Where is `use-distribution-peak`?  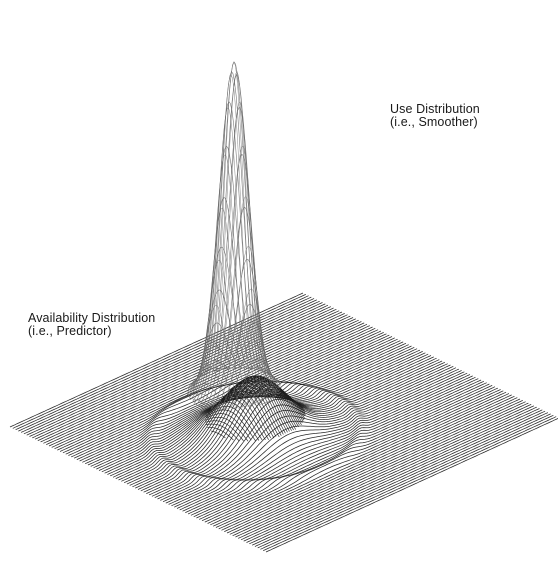
use-distribution-peak is located at coordinates (233, 236).